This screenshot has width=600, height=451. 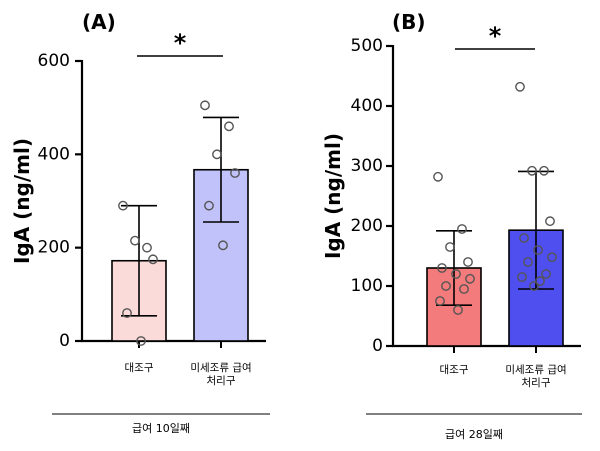 I want to click on panel-label: (A), so click(x=99, y=22).